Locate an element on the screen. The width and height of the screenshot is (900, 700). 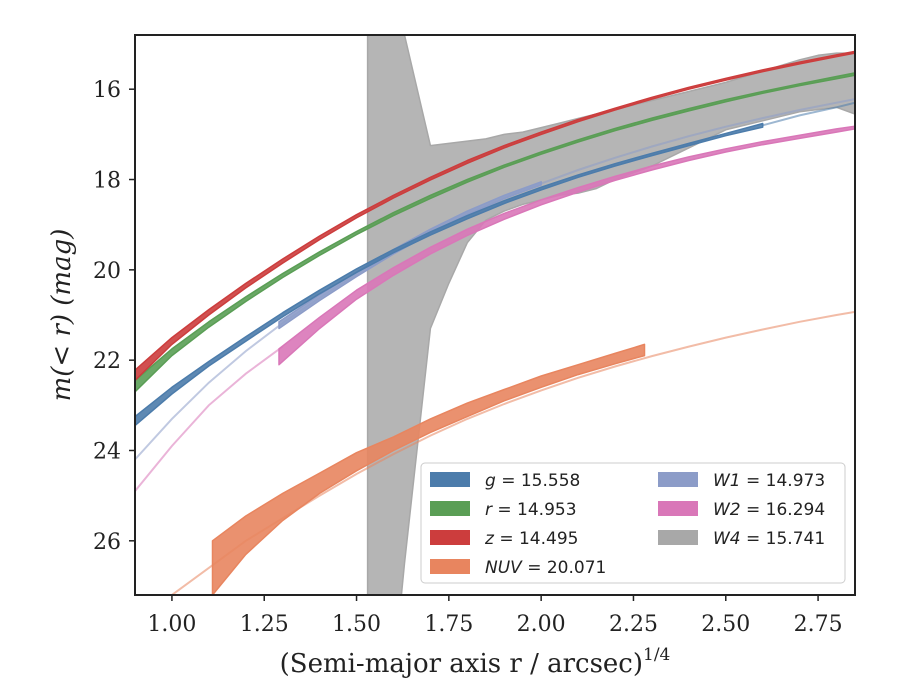
legend-label-nuv: NUV = 20.071 is located at coordinates (545, 568).